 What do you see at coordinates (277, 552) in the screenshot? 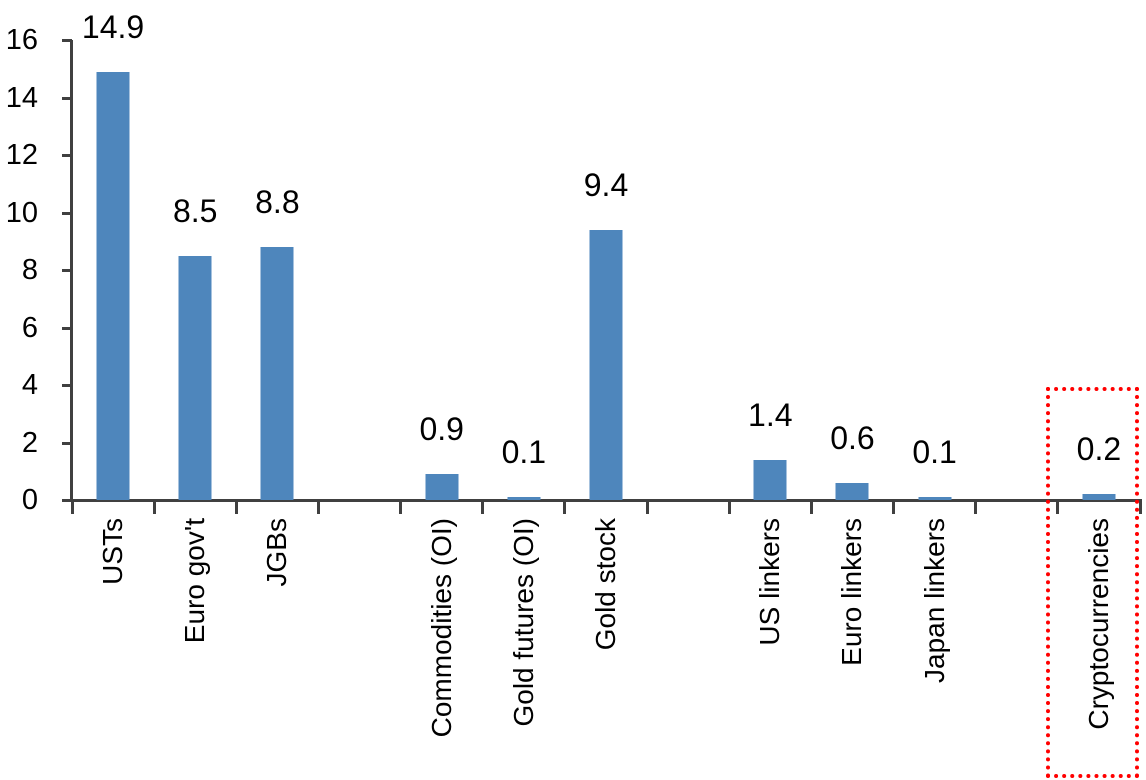
I see `category-label-jgbs: JGBs` at bounding box center [277, 552].